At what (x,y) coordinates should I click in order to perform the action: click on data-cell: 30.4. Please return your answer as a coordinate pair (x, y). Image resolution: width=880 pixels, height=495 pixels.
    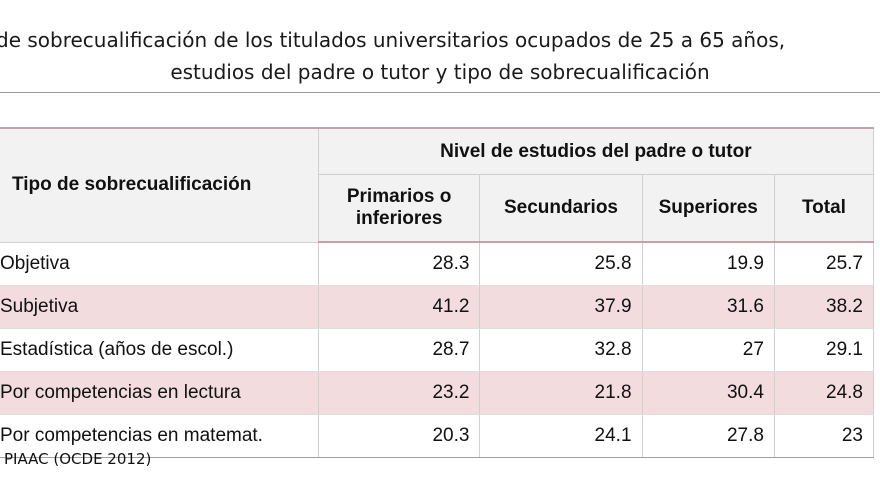
    Looking at the image, I should click on (708, 393).